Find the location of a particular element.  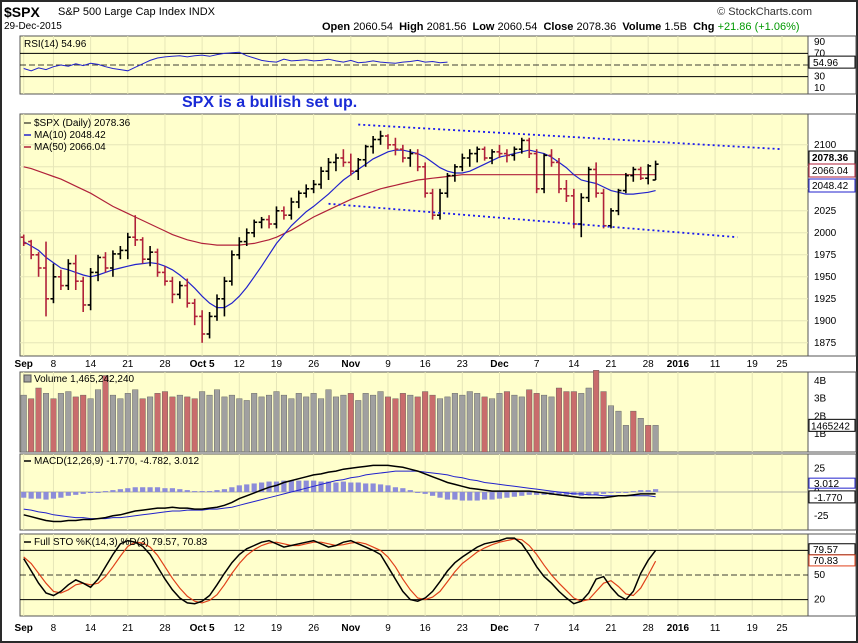

last-close-label: 2078.36 is located at coordinates (830, 158).